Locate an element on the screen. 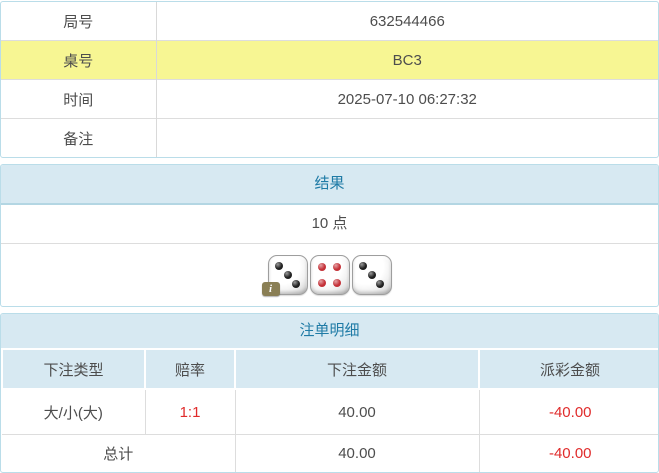  table-row-time: 时间 2025-07-10 06:27:32 is located at coordinates (329, 99).